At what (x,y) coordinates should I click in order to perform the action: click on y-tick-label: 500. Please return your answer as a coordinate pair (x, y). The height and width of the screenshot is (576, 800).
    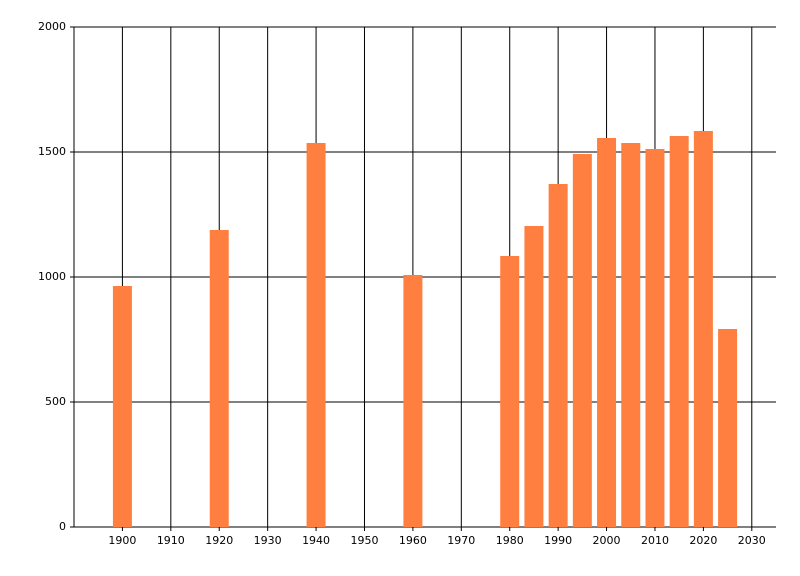
    Looking at the image, I should click on (55, 401).